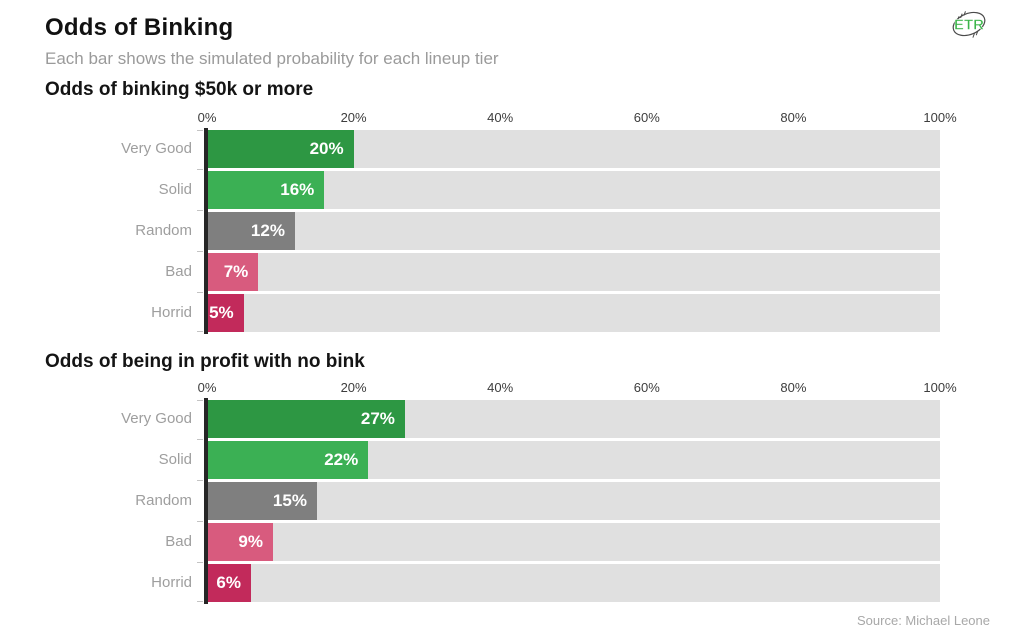 Image resolution: width=1024 pixels, height=640 pixels. I want to click on bar-track: 16%, so click(573, 190).